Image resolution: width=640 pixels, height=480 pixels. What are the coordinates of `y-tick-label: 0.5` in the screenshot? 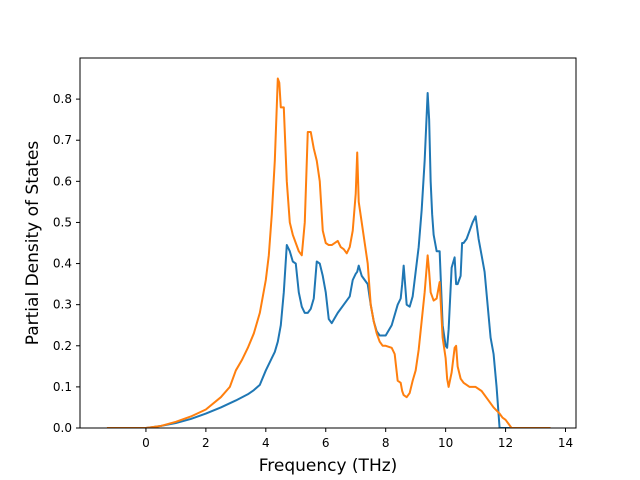 It's located at (62, 222).